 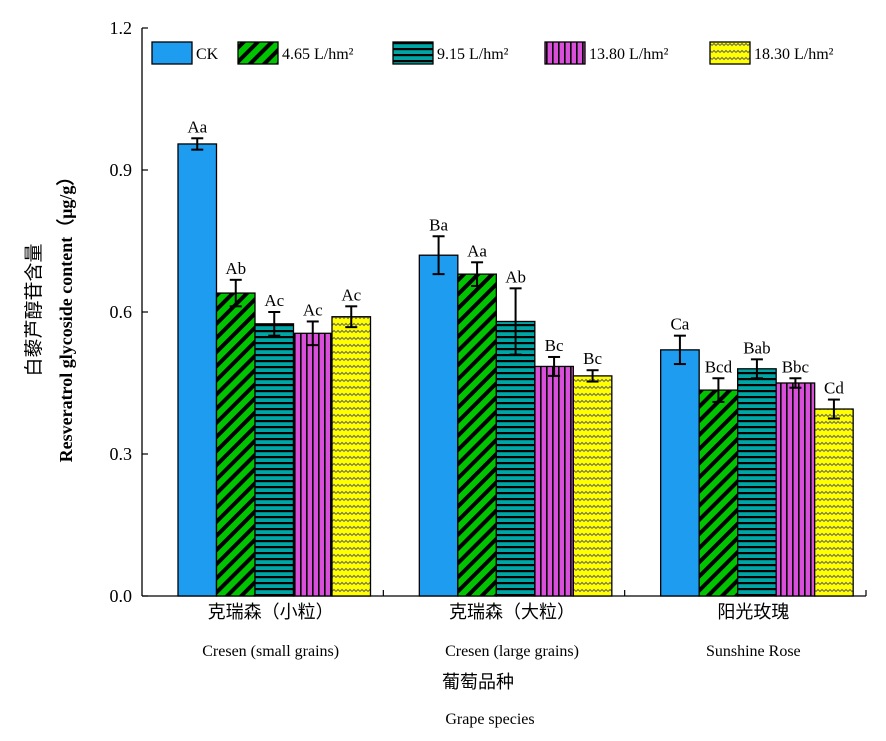 I want to click on x-axis-label-en: Grape species, so click(x=489, y=719).